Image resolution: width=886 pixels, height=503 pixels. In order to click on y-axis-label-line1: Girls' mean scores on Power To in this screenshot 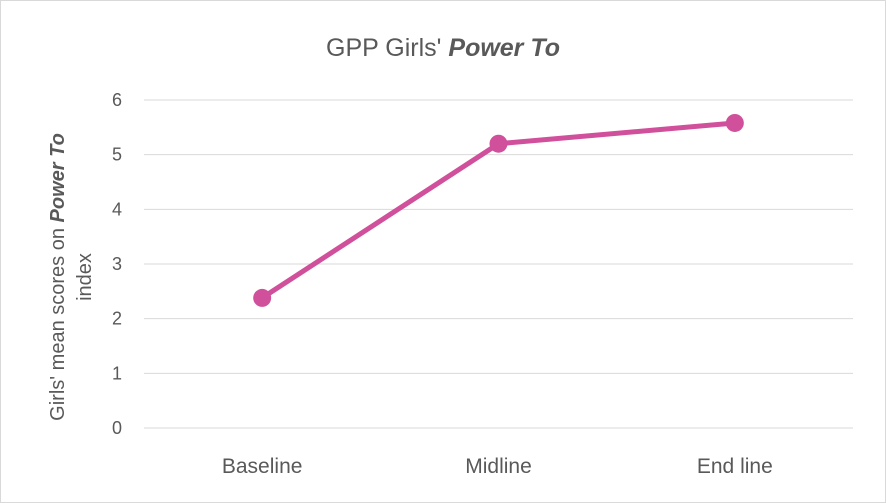, I will do `click(58, 277)`.